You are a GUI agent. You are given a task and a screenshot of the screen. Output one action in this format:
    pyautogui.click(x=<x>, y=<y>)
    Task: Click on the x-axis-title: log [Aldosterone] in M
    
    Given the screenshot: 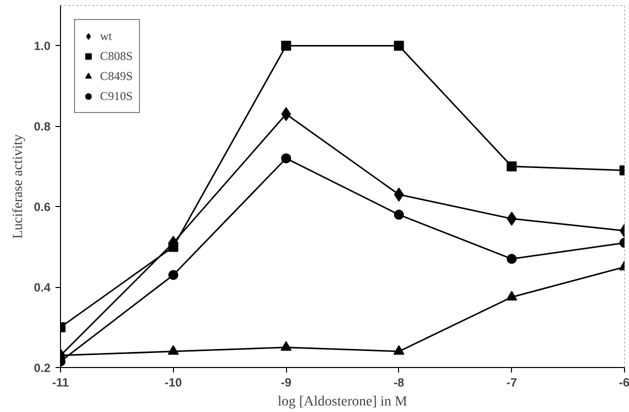 What is the action you would take?
    pyautogui.click(x=343, y=402)
    